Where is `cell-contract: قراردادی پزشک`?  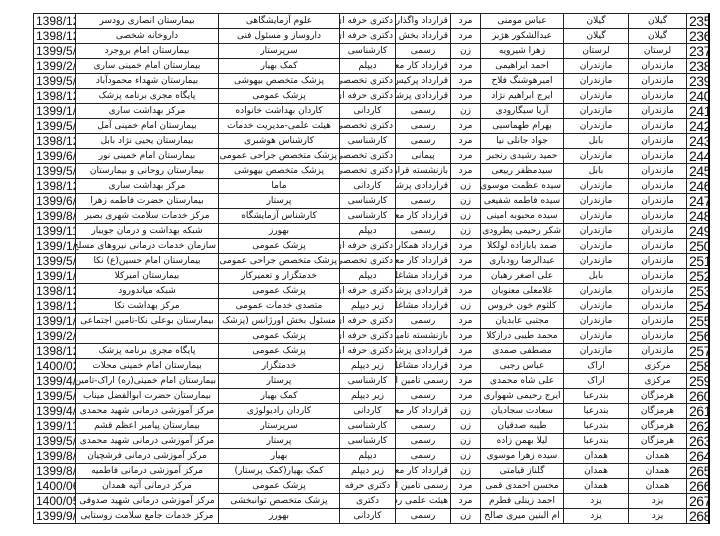
cell-contract: قراردادی پزشک is located at coordinates (423, 291).